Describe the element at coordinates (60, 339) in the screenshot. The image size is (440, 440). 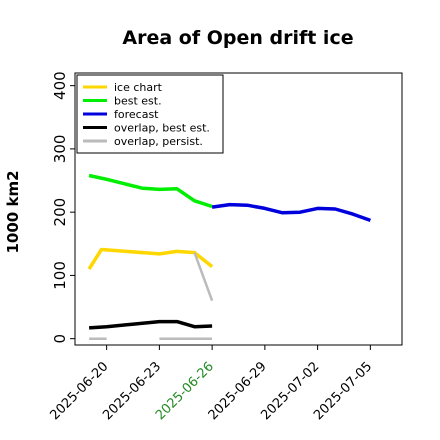
I see `y-tick-label: 0` at that location.